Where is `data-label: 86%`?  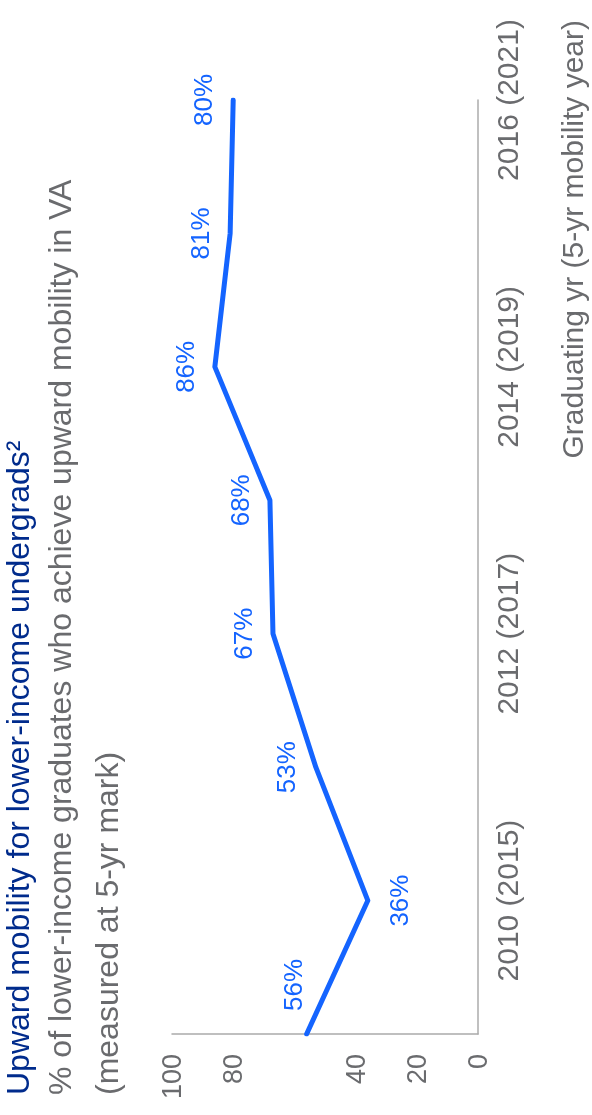
data-label: 86% is located at coordinates (184, 366).